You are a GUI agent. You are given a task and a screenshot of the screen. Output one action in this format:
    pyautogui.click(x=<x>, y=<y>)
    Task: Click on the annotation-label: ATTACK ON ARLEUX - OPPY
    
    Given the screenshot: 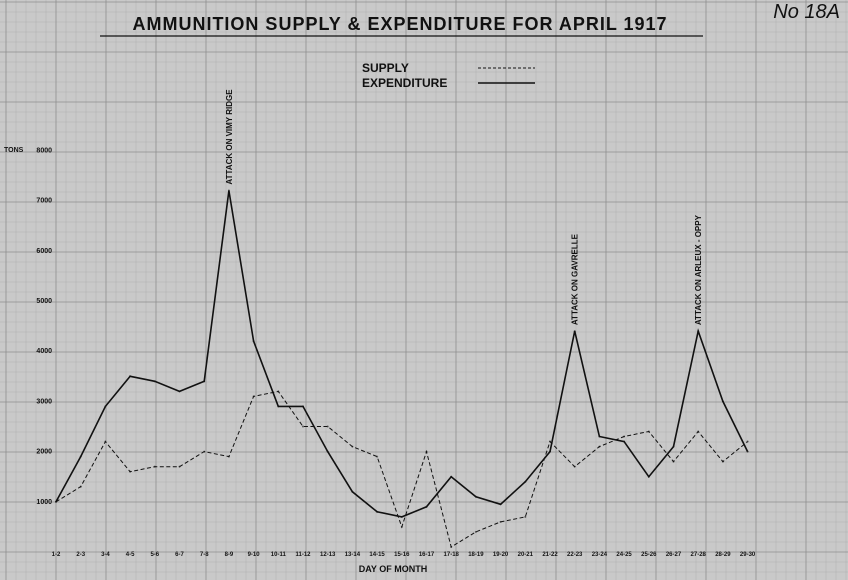 What is the action you would take?
    pyautogui.click(x=698, y=269)
    